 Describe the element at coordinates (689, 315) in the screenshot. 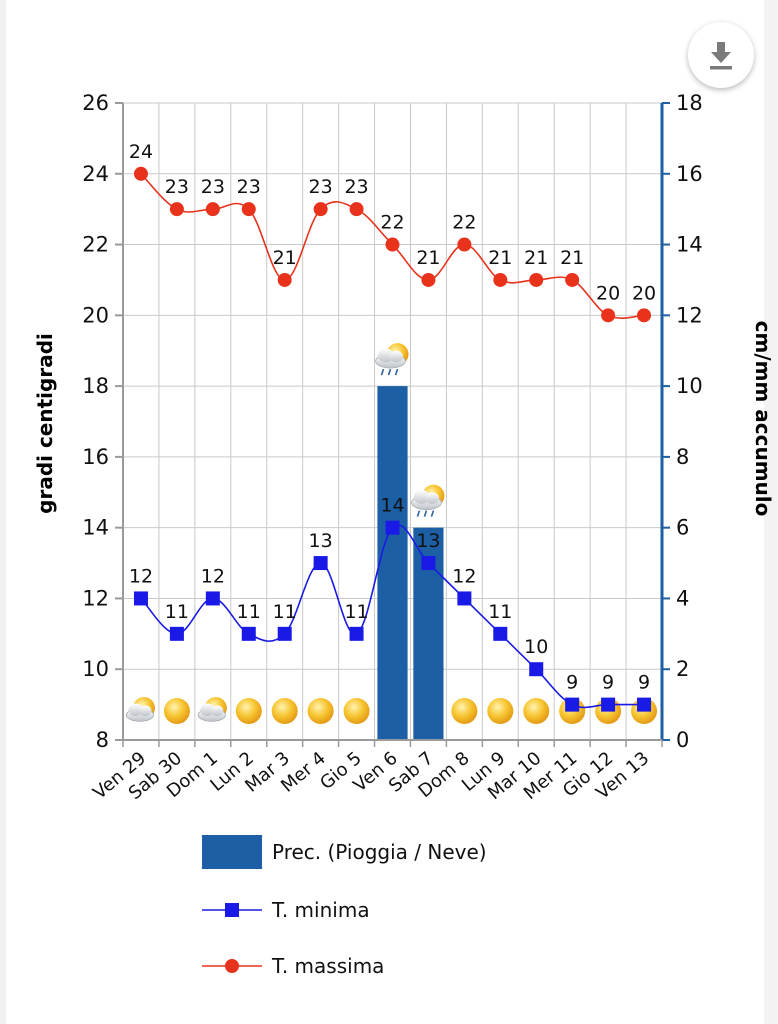

I see `right-tick-label: 12` at that location.